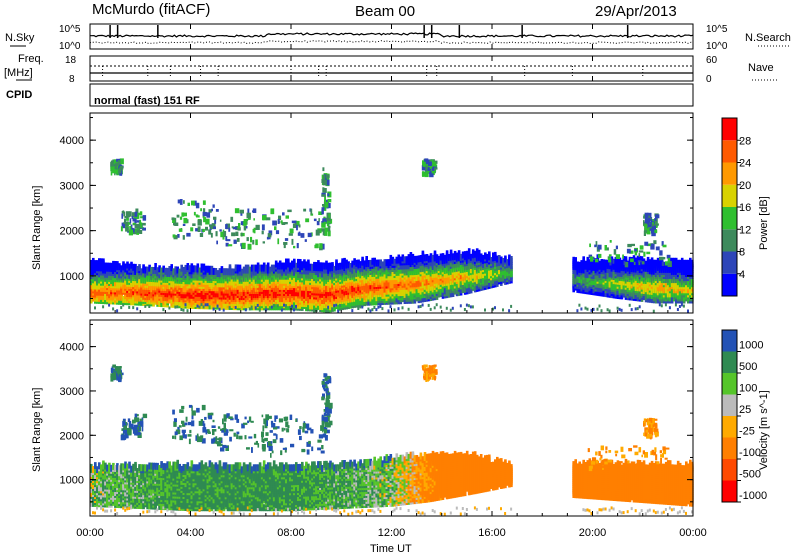 The height and width of the screenshot is (559, 800). Describe the element at coordinates (71, 60) in the screenshot. I see `freq-left-tick-top: 18` at that location.